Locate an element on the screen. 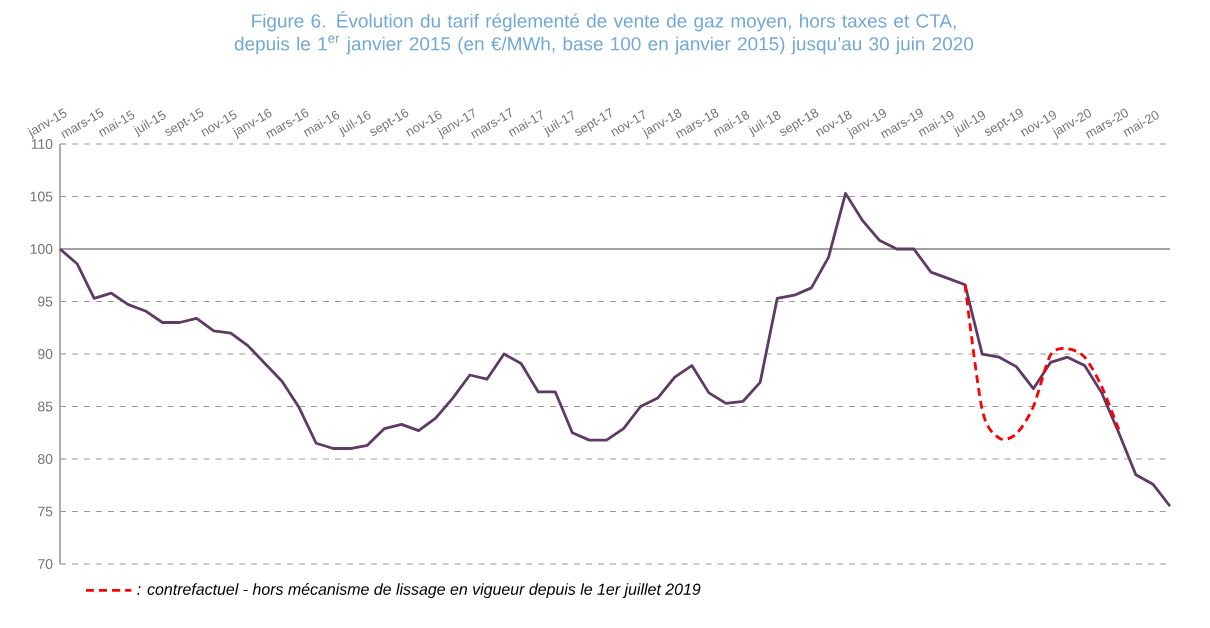  line-series is located at coordinates (1042, 362).